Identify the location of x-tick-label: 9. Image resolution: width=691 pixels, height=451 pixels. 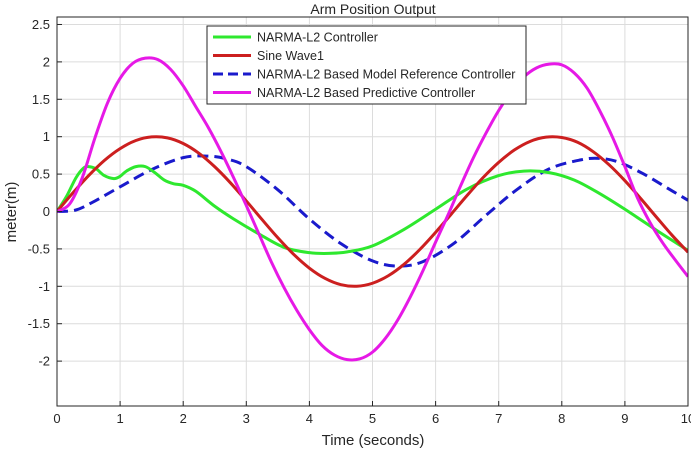
(624, 418).